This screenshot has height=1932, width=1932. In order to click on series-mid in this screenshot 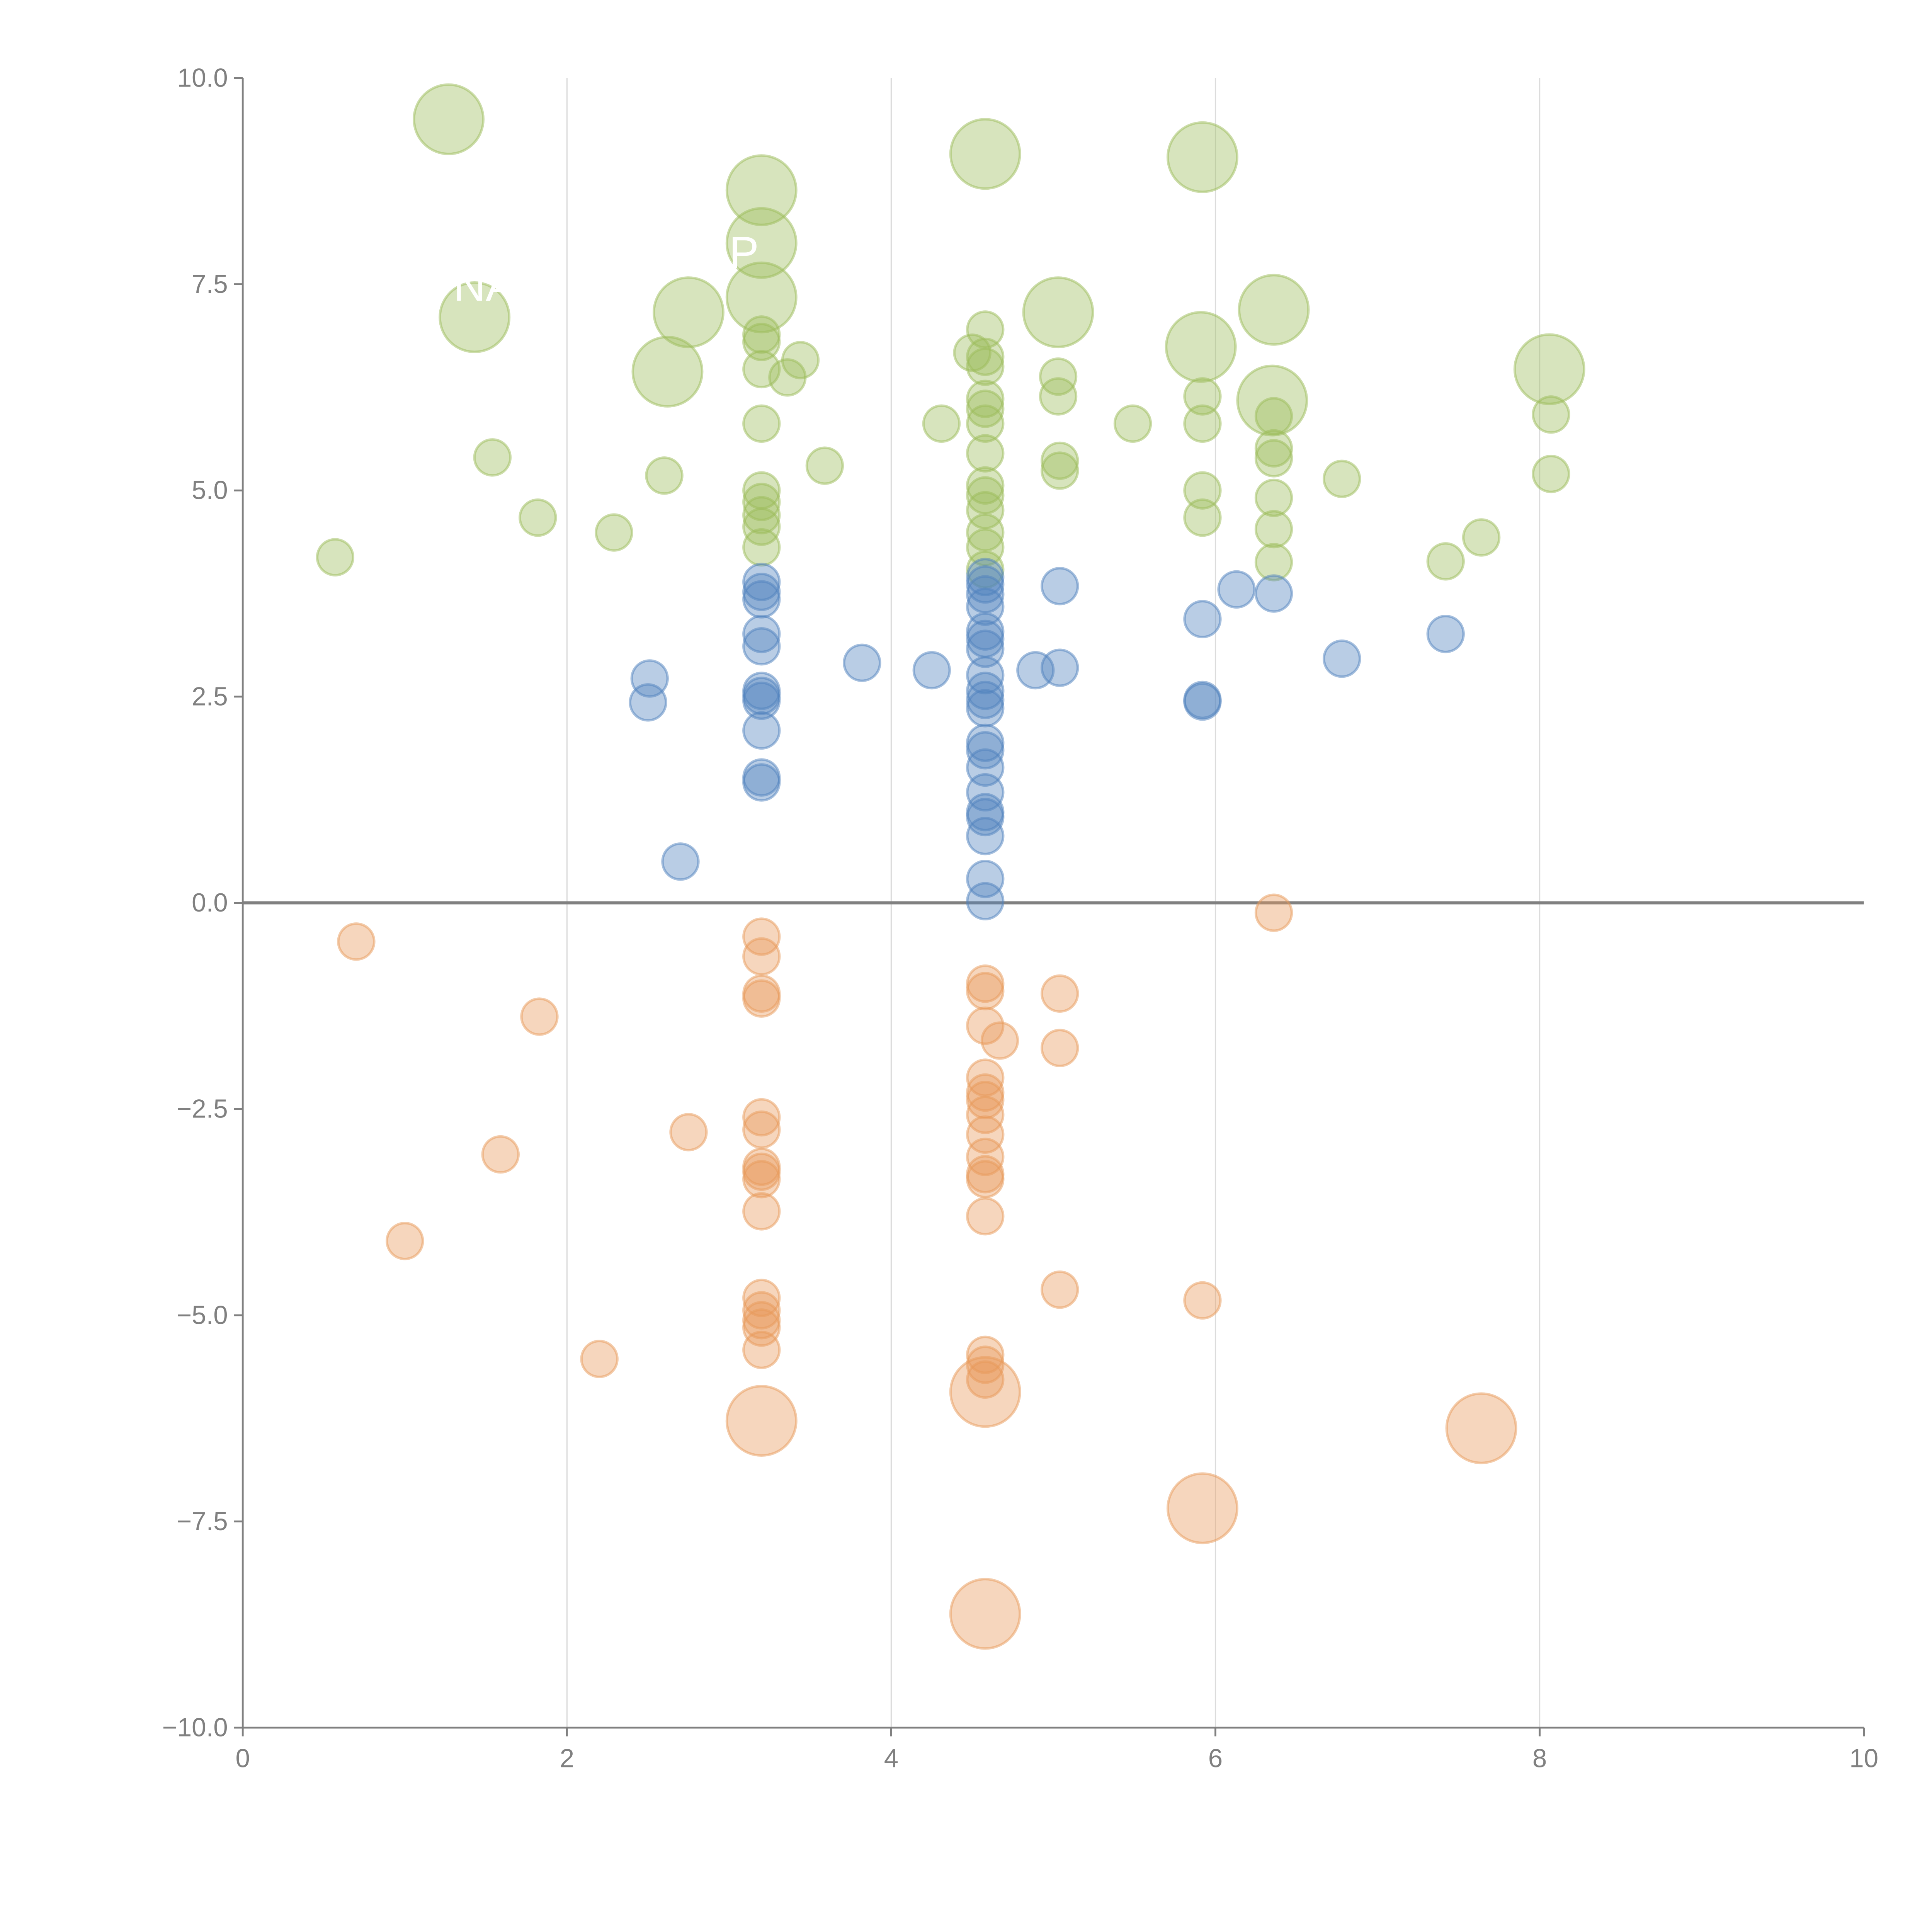, I will do `click(1047, 739)`.